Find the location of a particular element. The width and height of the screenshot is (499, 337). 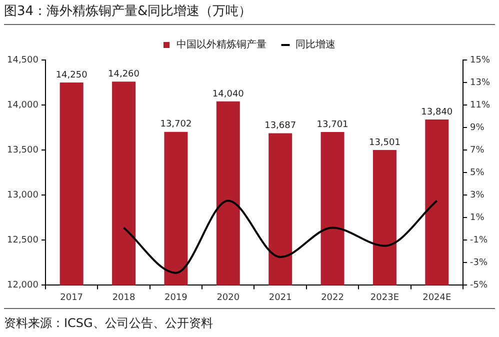

x-tick-label: 2024E is located at coordinates (437, 297).